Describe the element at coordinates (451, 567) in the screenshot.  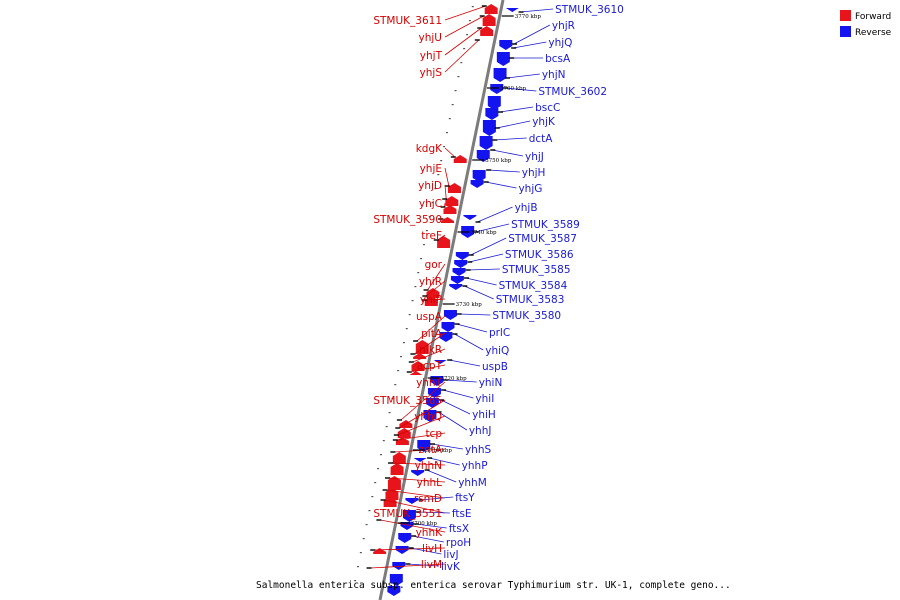
I see `reverse-gene-label-livk: livK` at that location.